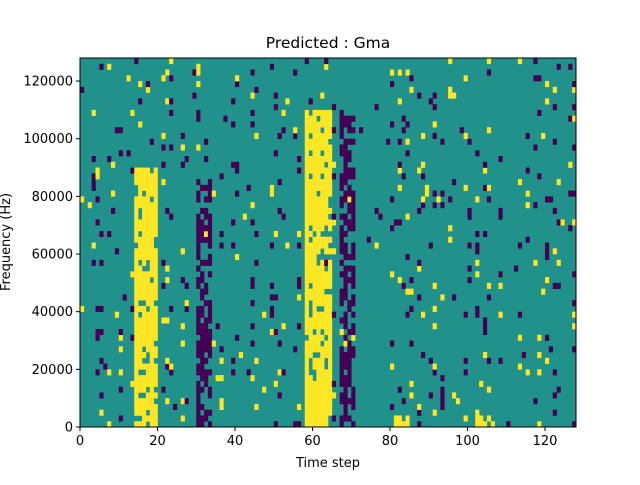  Describe the element at coordinates (52, 255) in the screenshot. I see `y-tick-label: 60000` at that location.